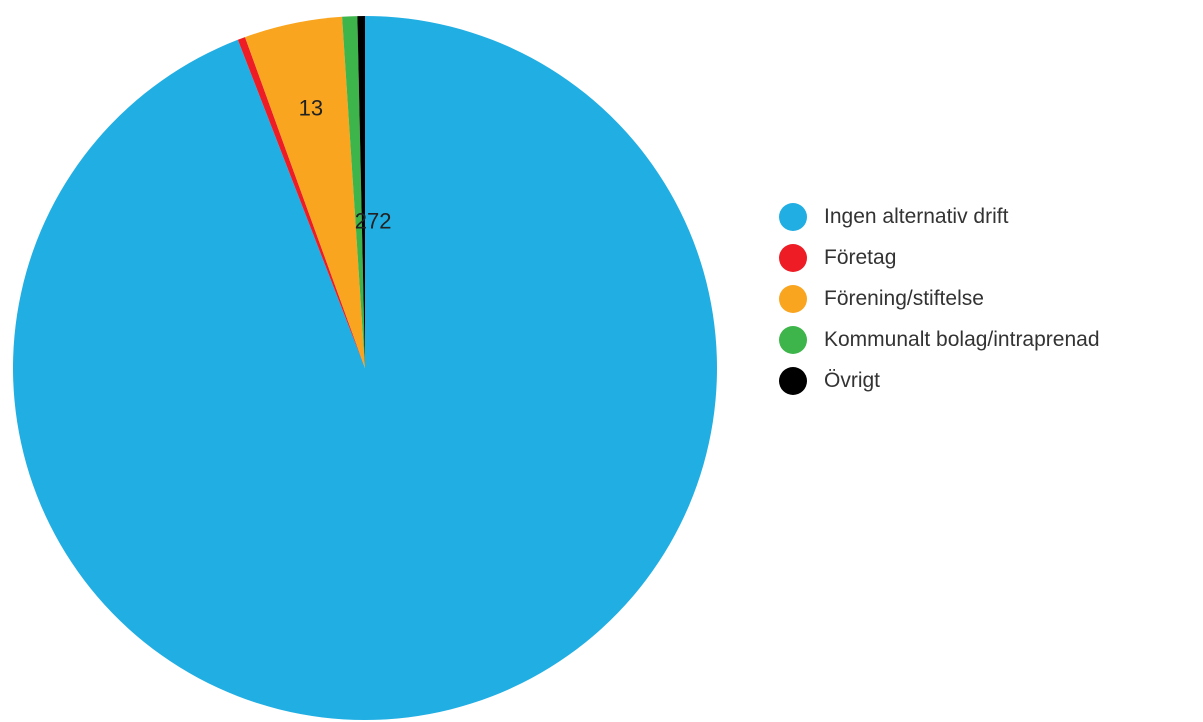 The width and height of the screenshot is (1203, 722). What do you see at coordinates (852, 380) in the screenshot?
I see `legend-label: Övrigt` at bounding box center [852, 380].